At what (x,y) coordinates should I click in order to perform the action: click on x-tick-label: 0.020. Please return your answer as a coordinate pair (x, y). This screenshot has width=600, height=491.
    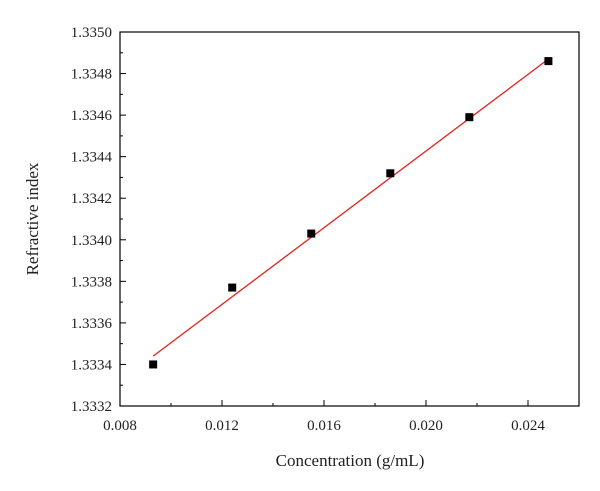
    Looking at the image, I should click on (426, 426).